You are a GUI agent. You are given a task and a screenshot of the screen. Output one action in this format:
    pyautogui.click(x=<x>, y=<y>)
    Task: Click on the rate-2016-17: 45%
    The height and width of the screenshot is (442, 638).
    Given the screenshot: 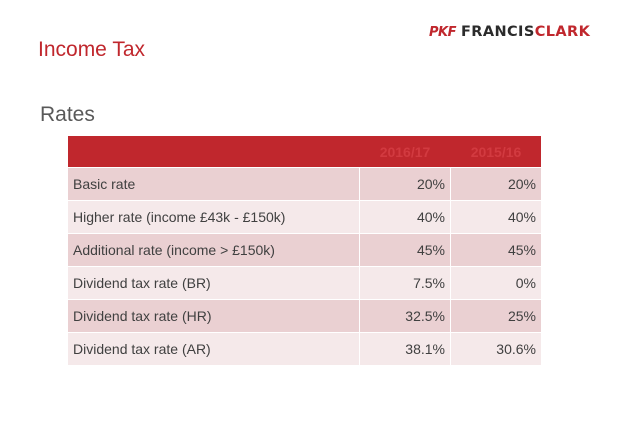 What is the action you would take?
    pyautogui.click(x=405, y=250)
    